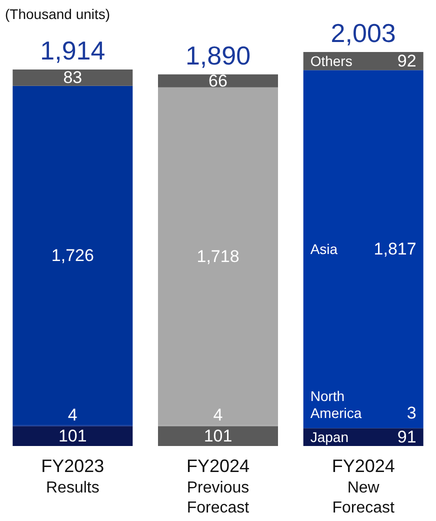 This screenshot has height=521, width=436. What do you see at coordinates (406, 61) in the screenshot?
I see `data-label: 92` at bounding box center [406, 61].